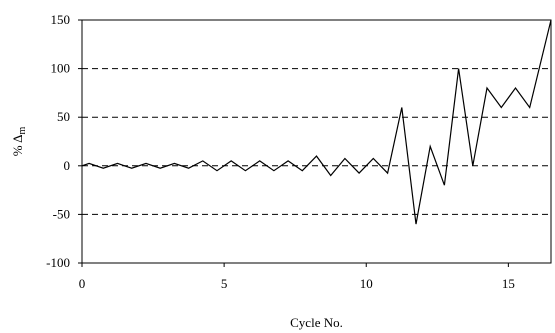 This screenshot has width=555, height=333. What do you see at coordinates (508, 283) in the screenshot?
I see `x-tick-label: 15` at bounding box center [508, 283].